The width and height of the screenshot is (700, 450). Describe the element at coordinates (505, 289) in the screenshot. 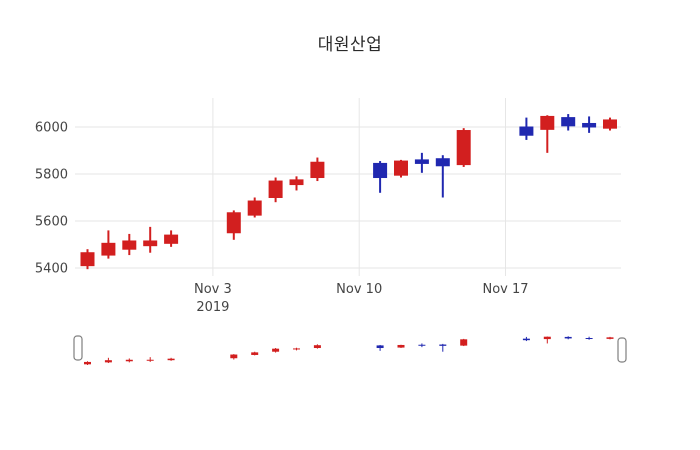

I see `x-tick-label: Nov 17` at that location.